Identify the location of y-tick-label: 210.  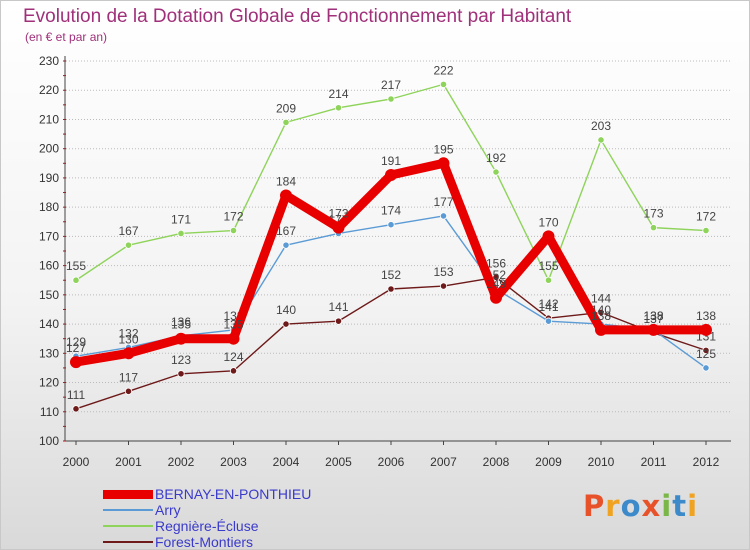
(49, 119).